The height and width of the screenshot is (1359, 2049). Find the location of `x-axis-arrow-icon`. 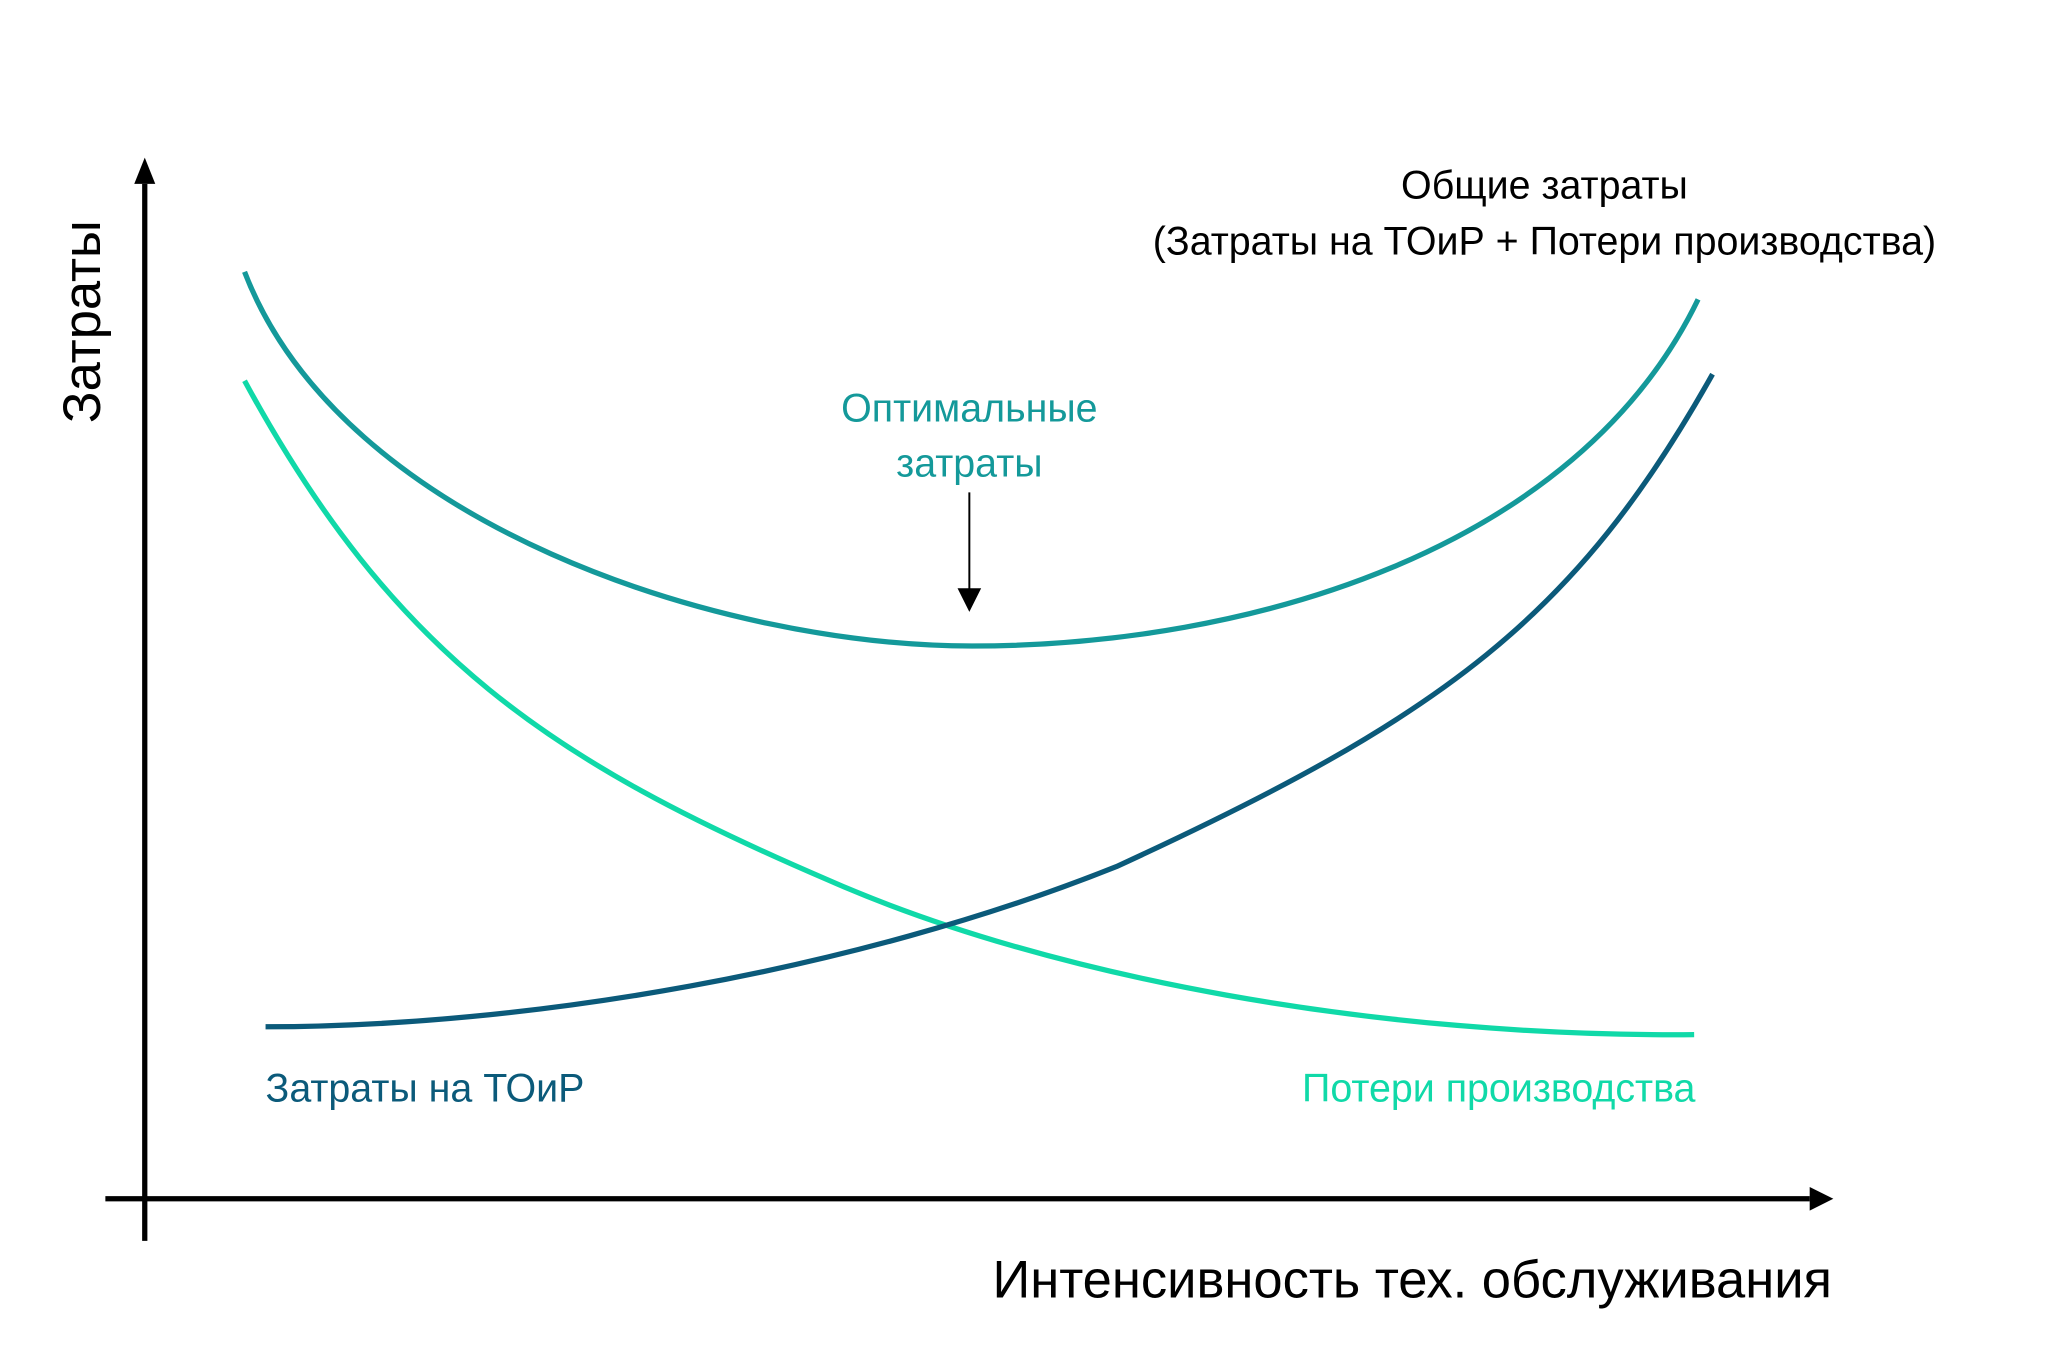

x-axis-arrow-icon is located at coordinates (1821, 1198).